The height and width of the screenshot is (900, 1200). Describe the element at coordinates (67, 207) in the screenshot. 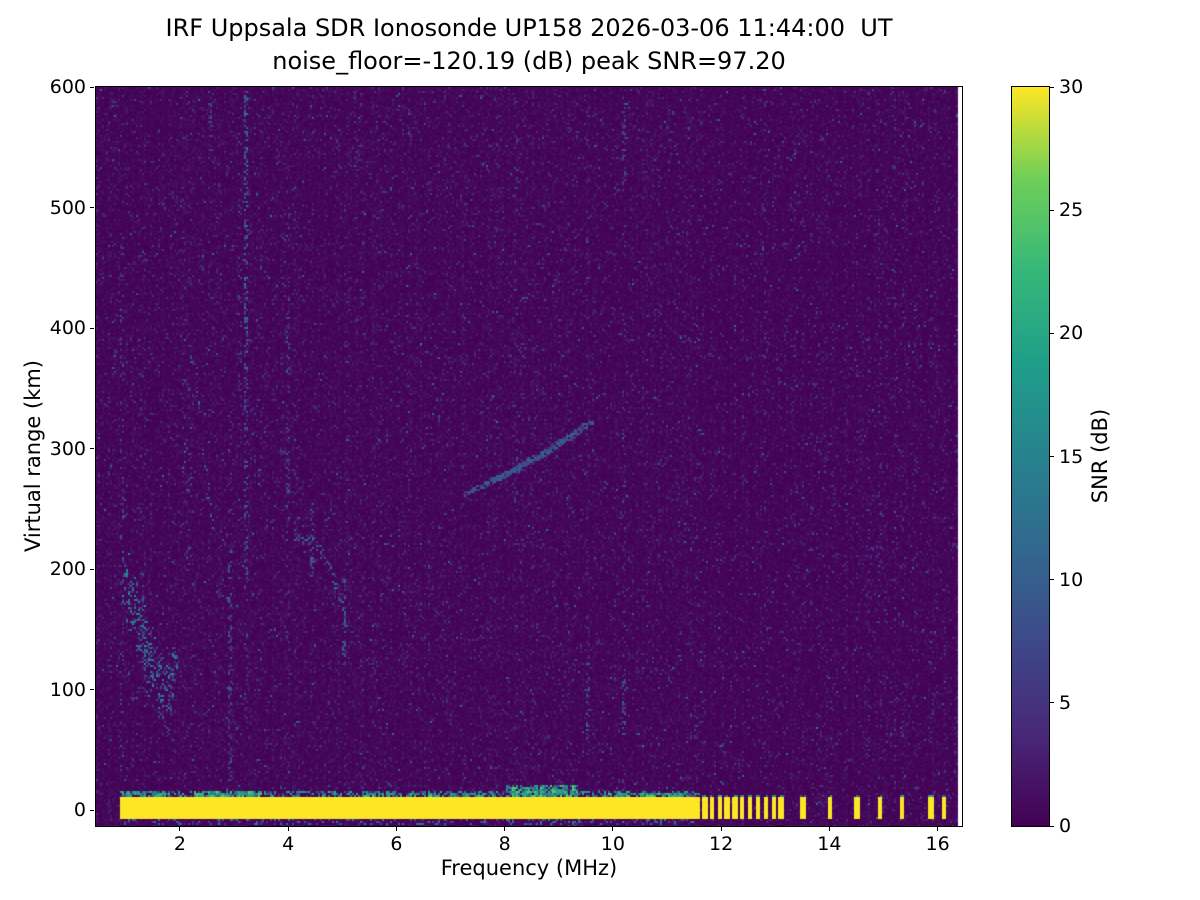

I see `y-tick-label: 500` at that location.